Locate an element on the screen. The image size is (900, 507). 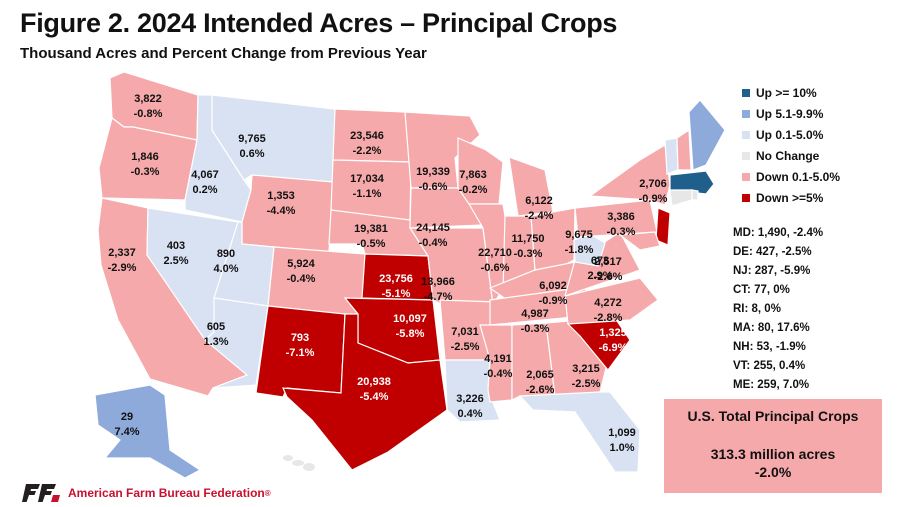
state-change-label-ak: 7.4% is located at coordinates (126, 432).